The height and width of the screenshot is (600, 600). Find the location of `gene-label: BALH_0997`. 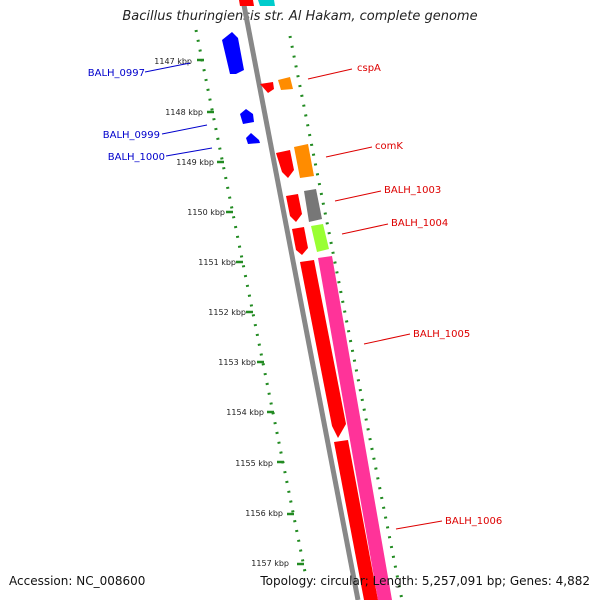

gene-label: BALH_0997 is located at coordinates (116, 73).